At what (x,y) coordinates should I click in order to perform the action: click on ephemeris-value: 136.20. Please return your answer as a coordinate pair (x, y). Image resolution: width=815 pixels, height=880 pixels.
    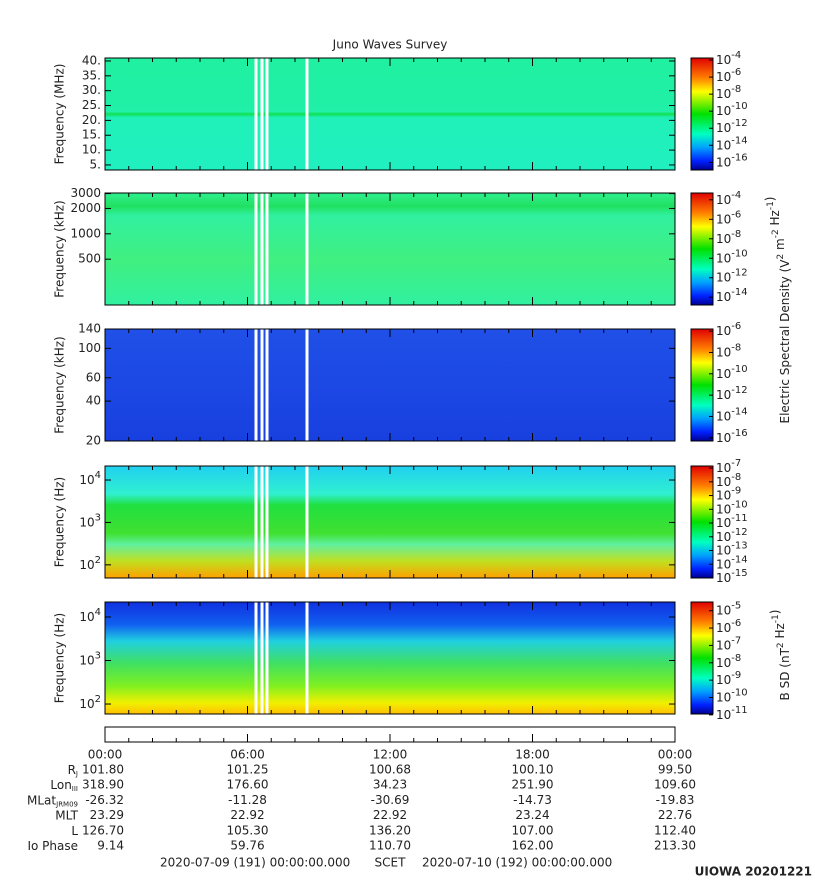
    Looking at the image, I should click on (390, 830).